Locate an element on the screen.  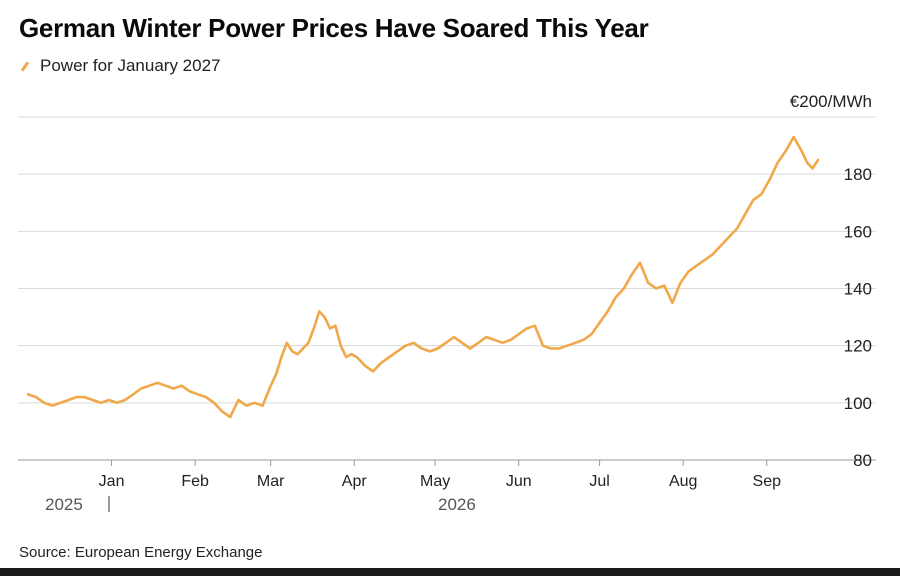
x-tick-label: Sep is located at coordinates (767, 481).